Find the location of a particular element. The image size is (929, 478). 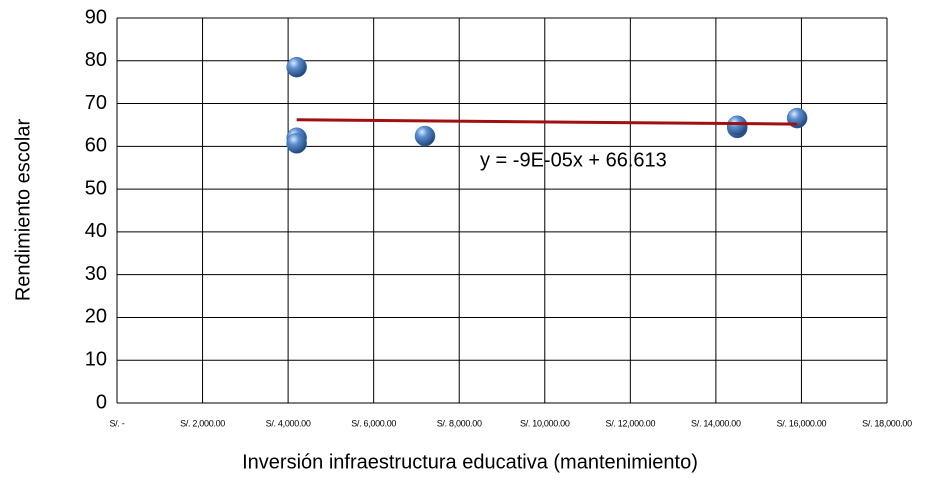

x-tick-label: S/. 14,000.00 is located at coordinates (716, 423).